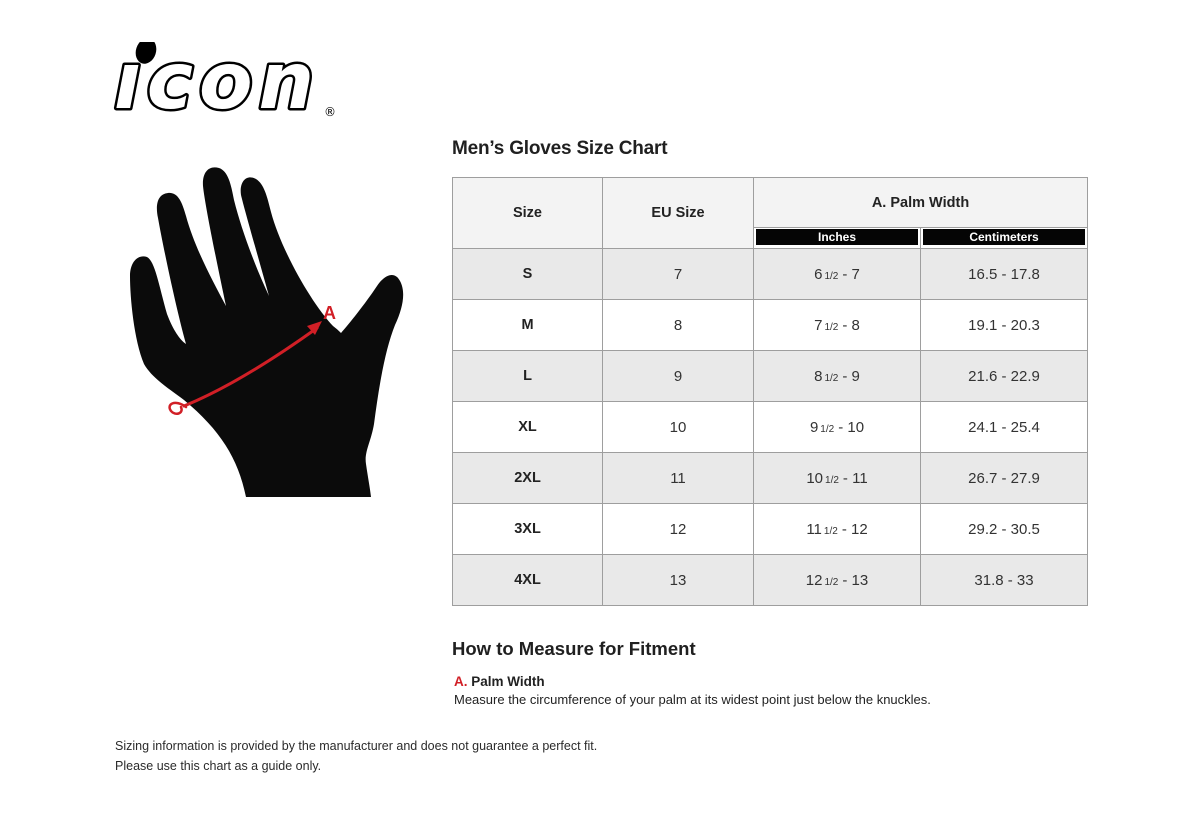 The height and width of the screenshot is (820, 1200). Describe the element at coordinates (678, 427) in the screenshot. I see `eu-cell: 10` at that location.